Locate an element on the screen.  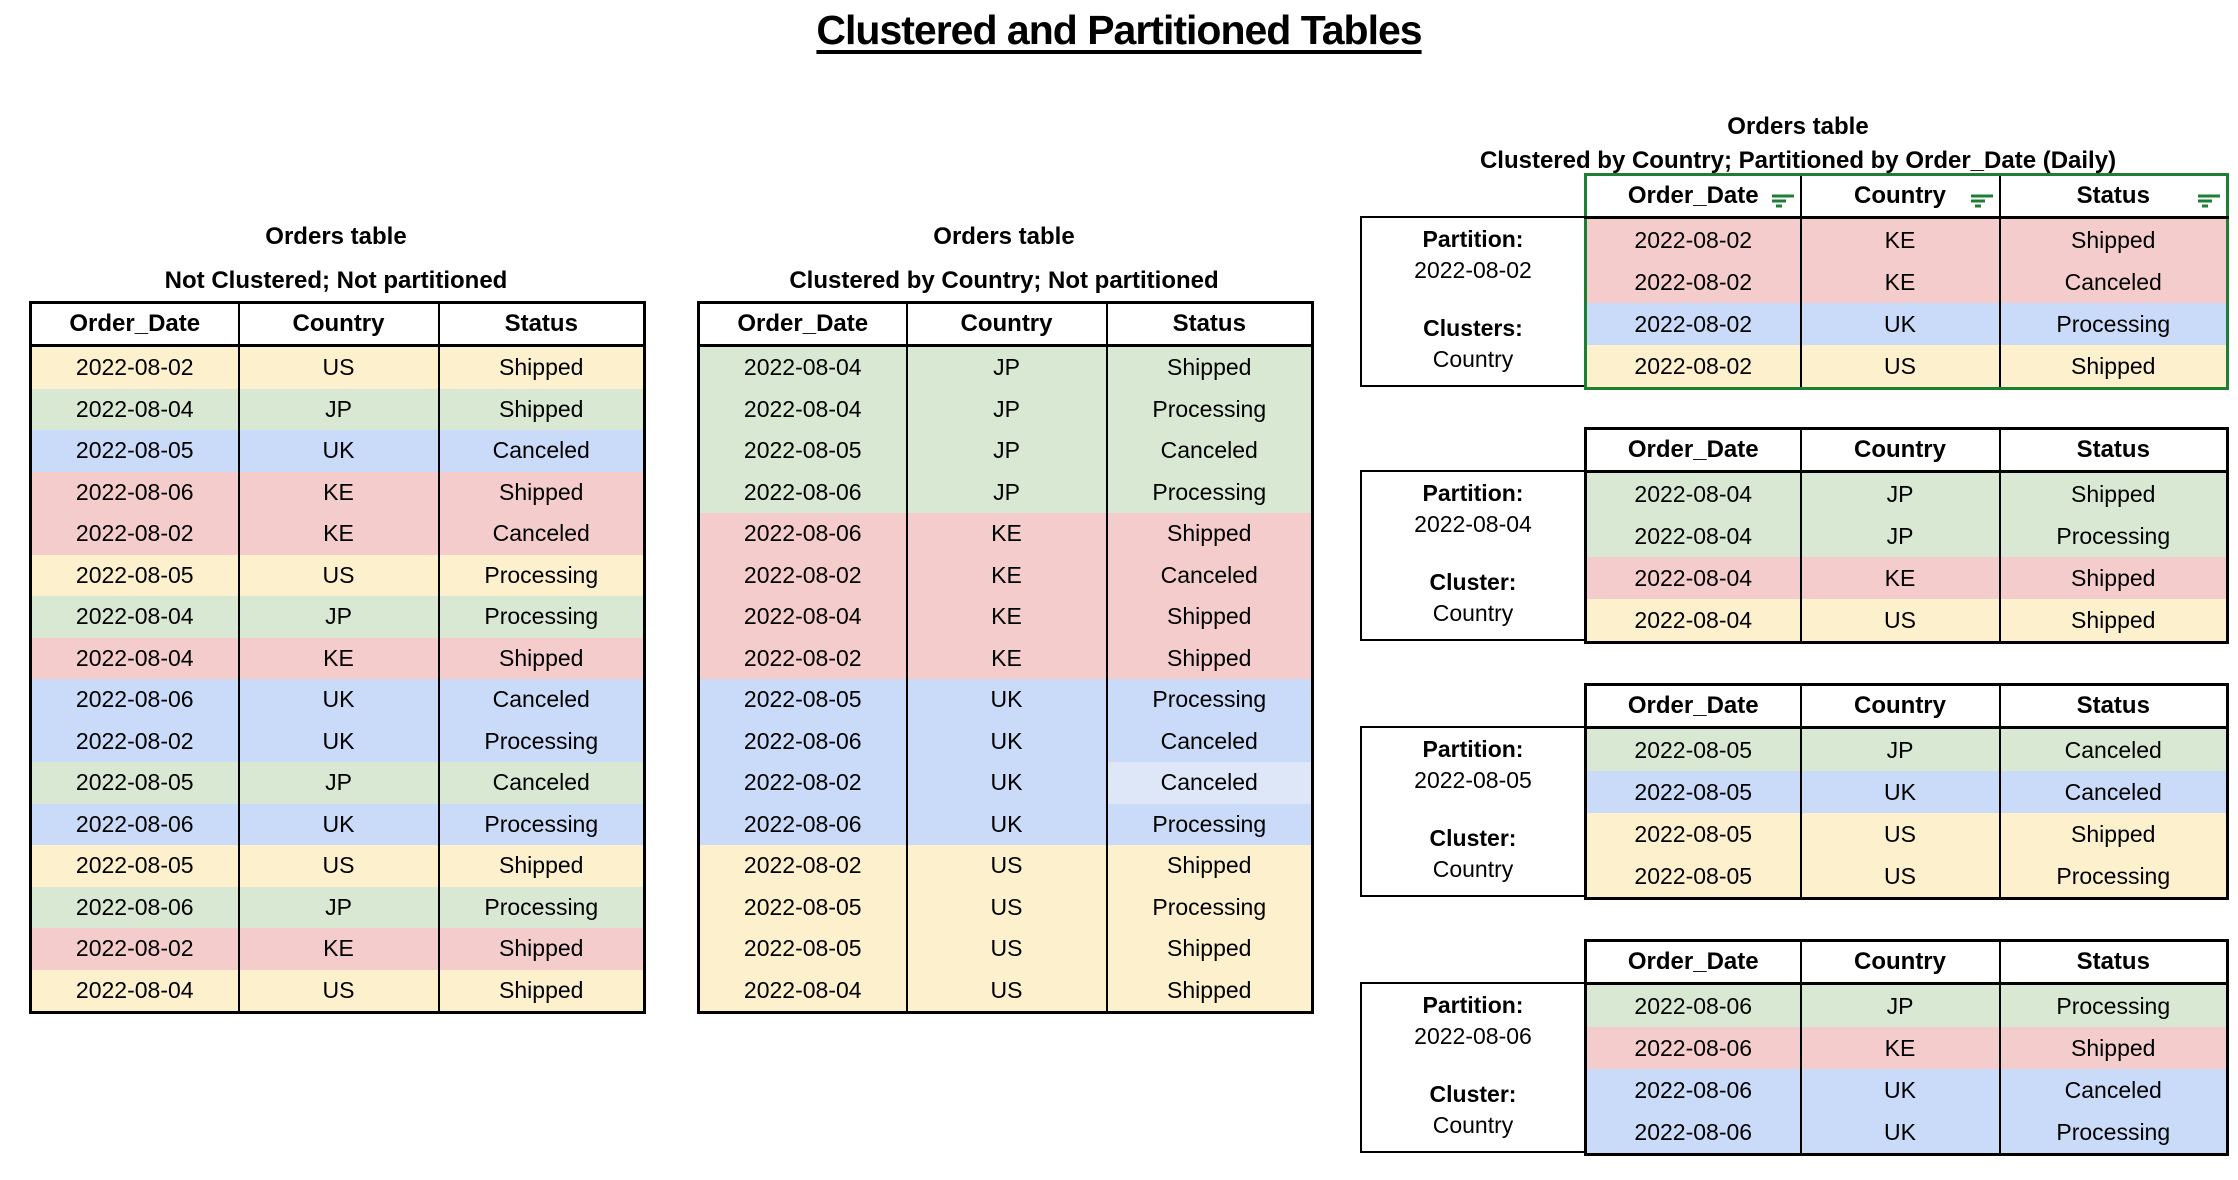
table-row: 2022-08-05 US Shipped is located at coordinates (1906, 834).